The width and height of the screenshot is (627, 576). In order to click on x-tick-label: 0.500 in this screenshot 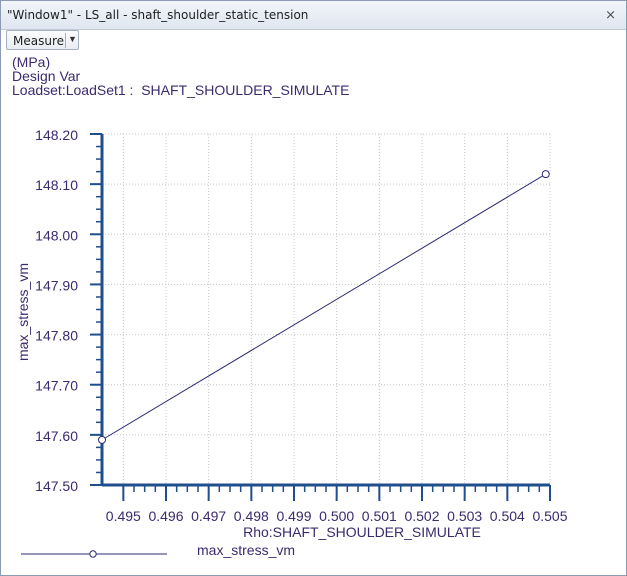, I will do `click(336, 516)`.